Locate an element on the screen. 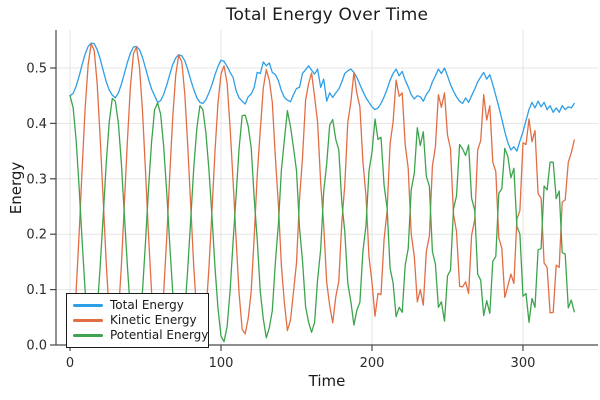 This screenshot has width=600, height=400. y-tick-label: 0.1 is located at coordinates (36, 290).